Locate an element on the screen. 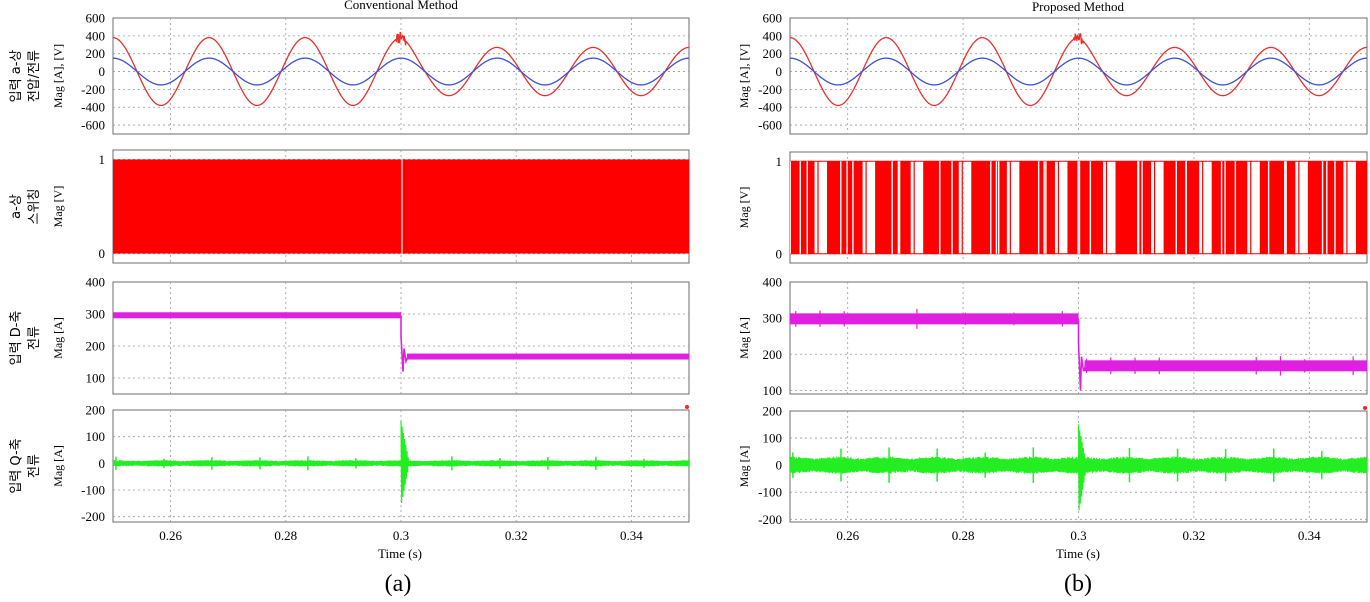  x-tick-label: 0.3 is located at coordinates (1078, 535).